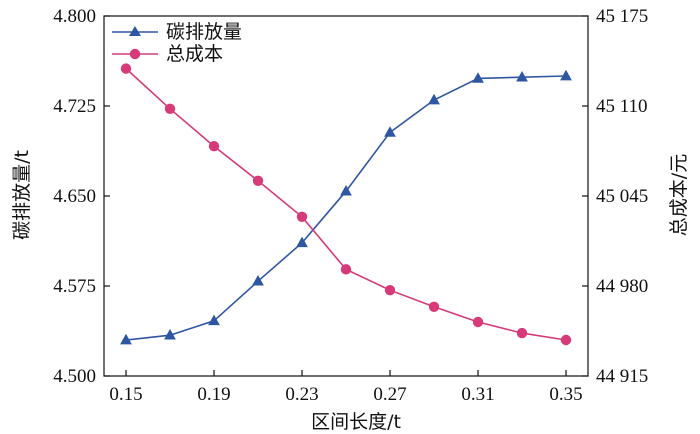 The image size is (700, 434). Describe the element at coordinates (74, 376) in the screenshot. I see `left-tick-label: 4.500` at that location.